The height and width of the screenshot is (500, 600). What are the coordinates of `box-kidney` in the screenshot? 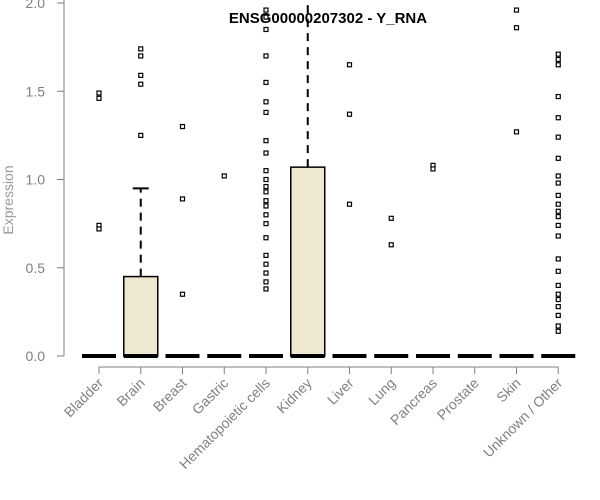 It's located at (308, 179).